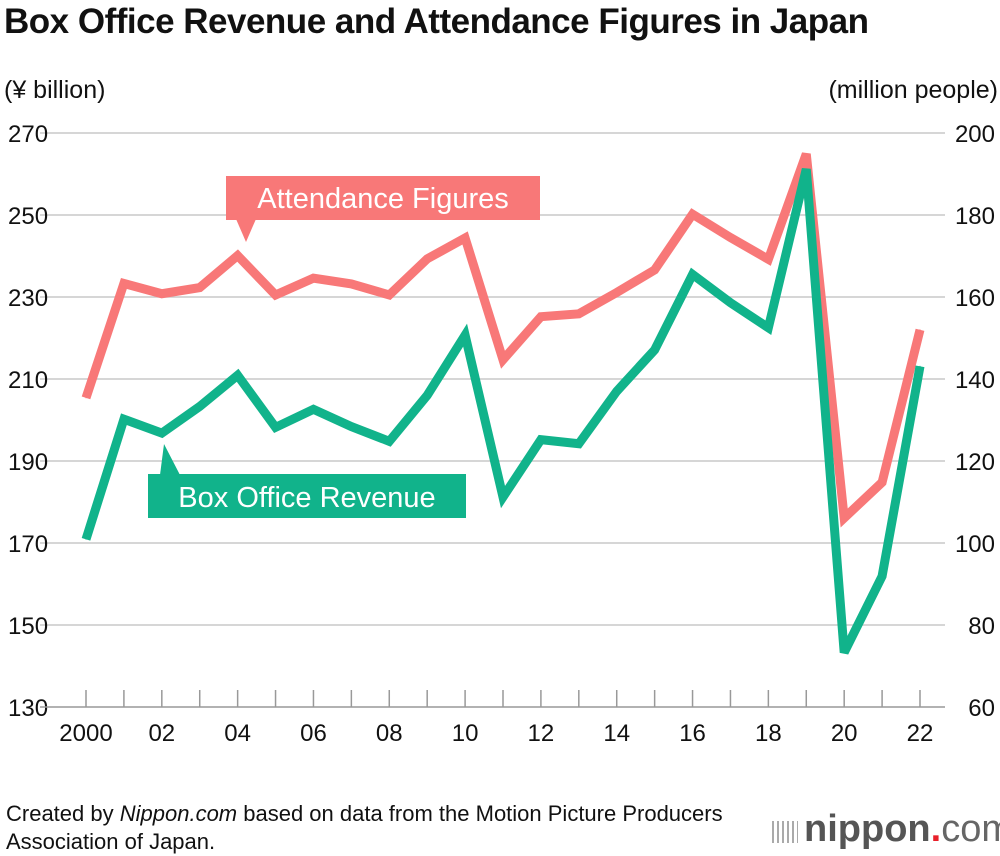  Describe the element at coordinates (867, 829) in the screenshot. I see `logo-main: nippon` at that location.